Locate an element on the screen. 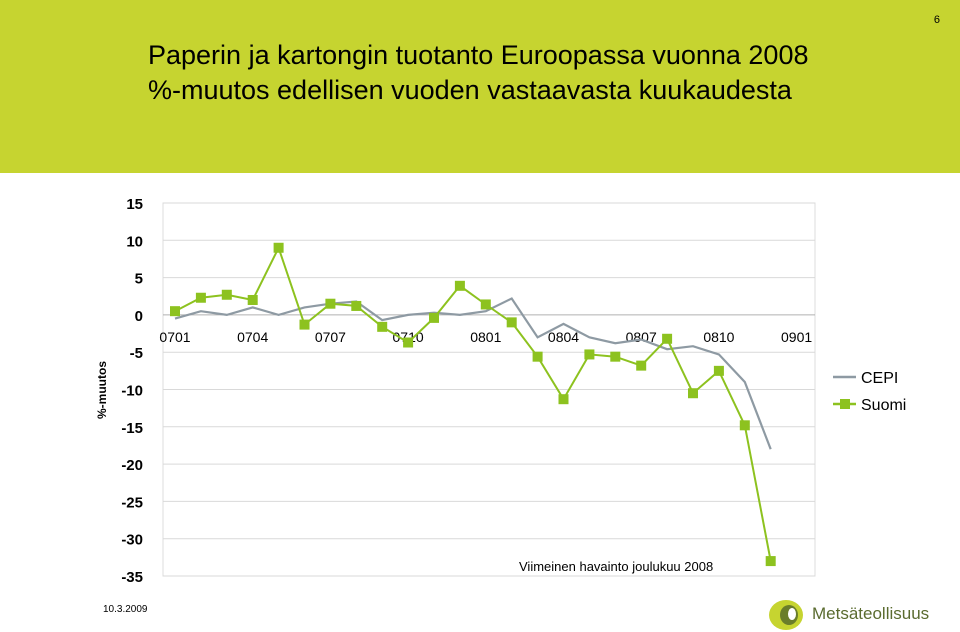 This screenshot has height=632, width=960. y-tick-label: -25 is located at coordinates (132, 502).